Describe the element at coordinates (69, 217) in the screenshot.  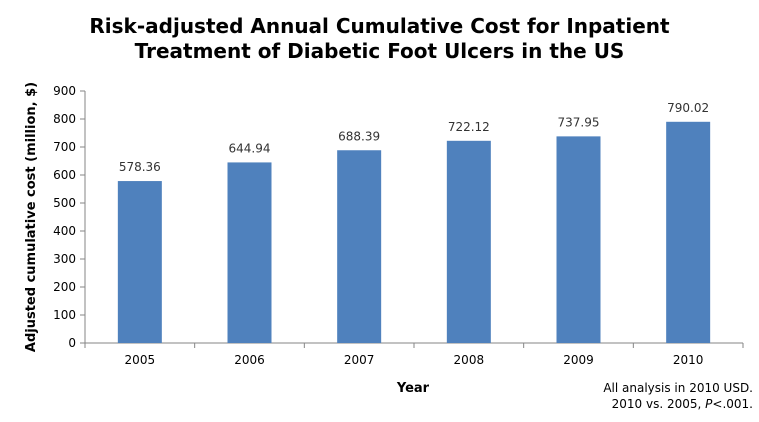
I see `y-axis: 0 100 200 300 400 500 600 700 800 900` at that location.